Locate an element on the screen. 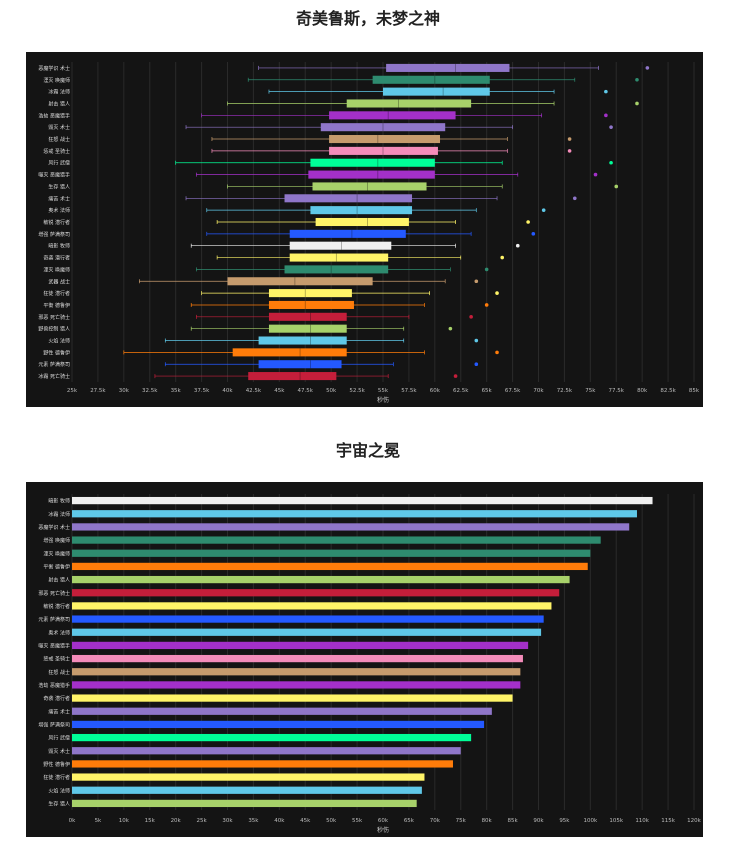  x-tick-label: 110k is located at coordinates (642, 821).